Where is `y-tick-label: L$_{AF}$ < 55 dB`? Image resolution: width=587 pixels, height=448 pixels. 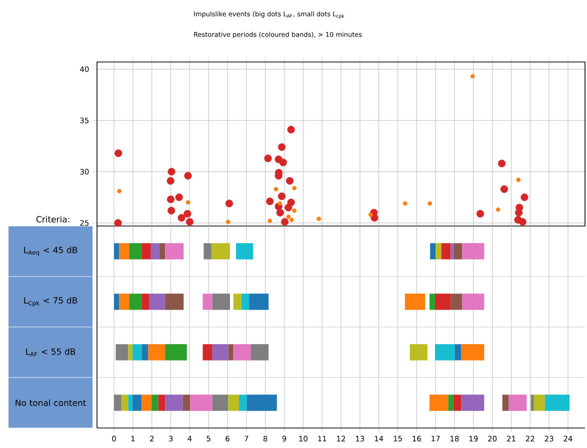
y-tick-label: L$_{AF}$ < 55 dB is located at coordinates (51, 352).